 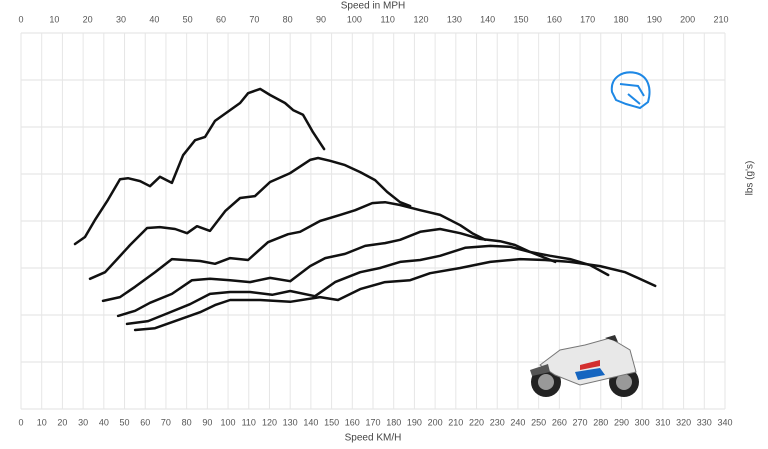 I want to click on helmet-icon, so click(x=630, y=90).